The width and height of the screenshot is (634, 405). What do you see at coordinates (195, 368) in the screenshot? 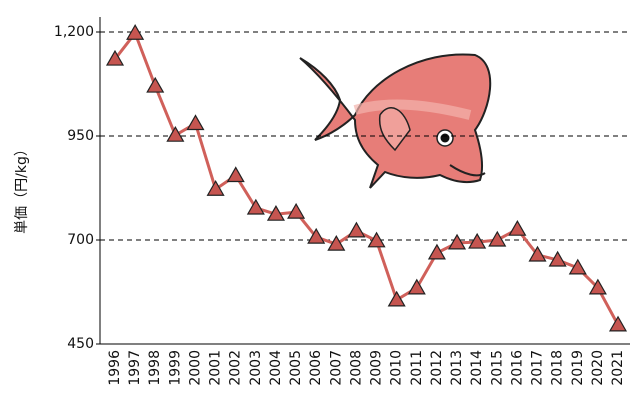
I see `x-tick-label: 2000` at bounding box center [195, 368].